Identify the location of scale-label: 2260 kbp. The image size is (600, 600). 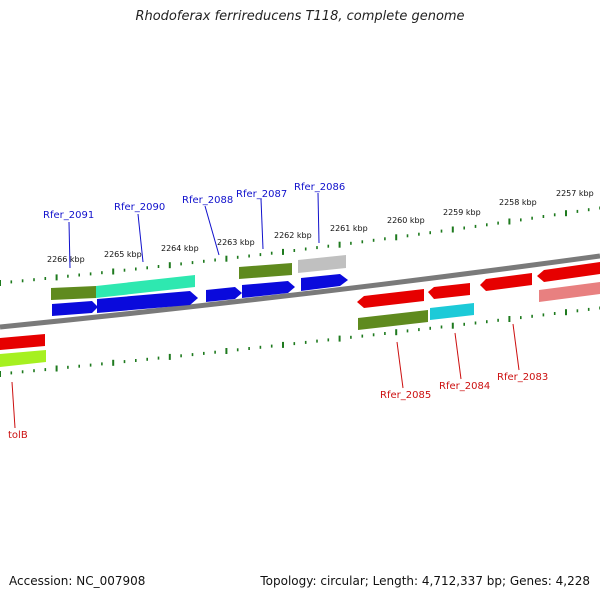
(406, 220).